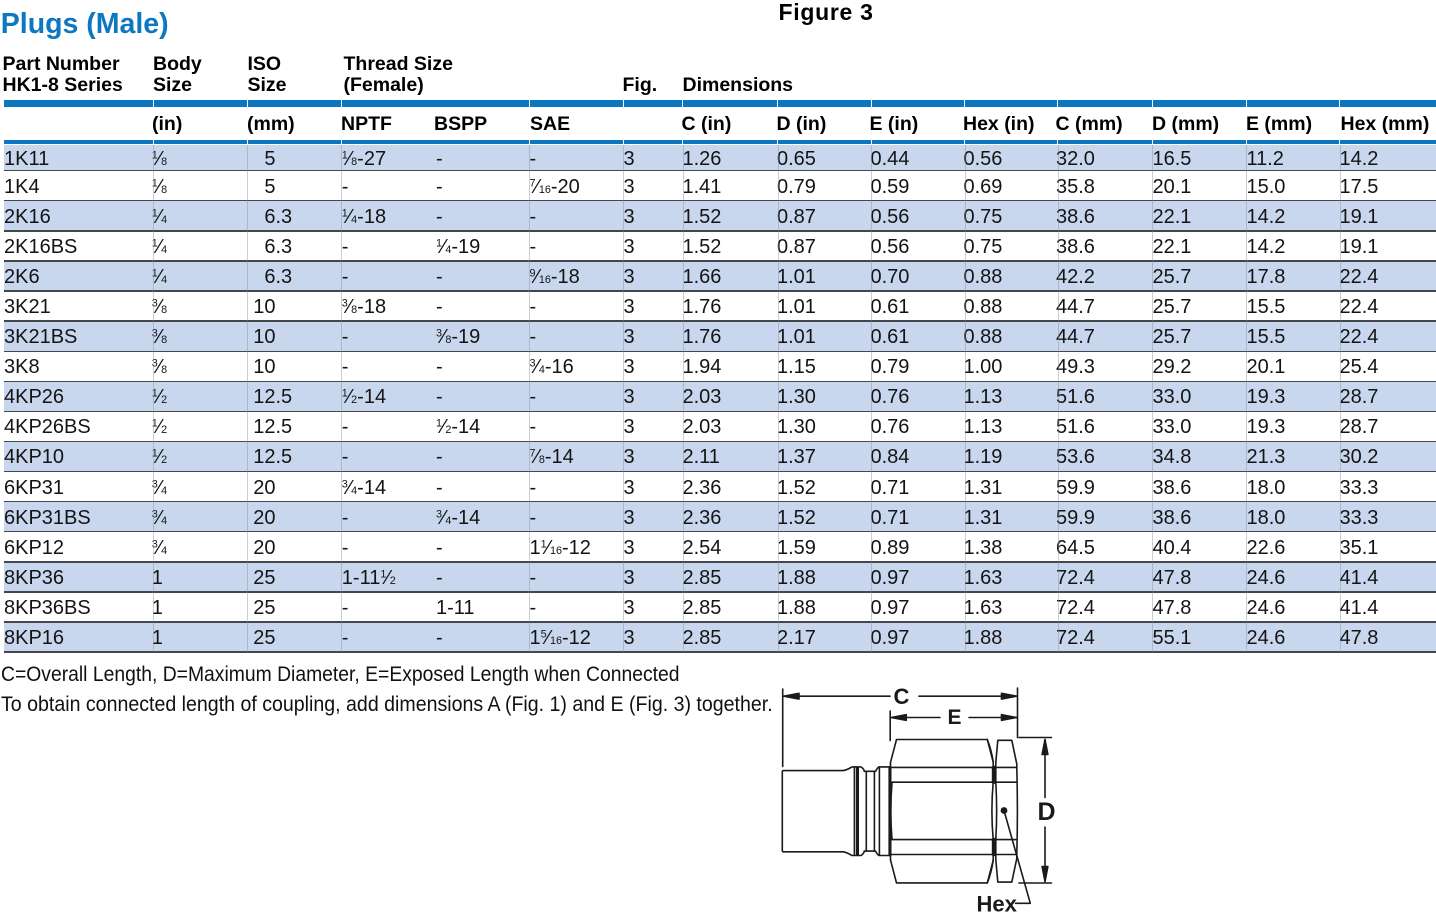  I want to click on svg-text: E, so click(955, 717).